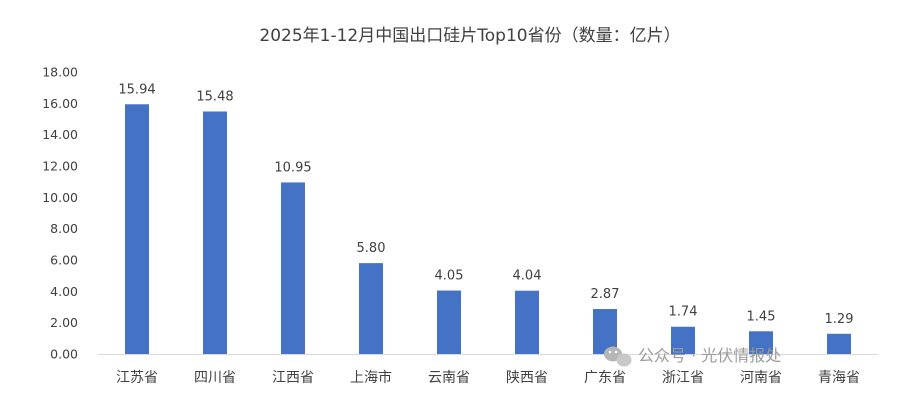  I want to click on data-label: 4.05, so click(449, 276).